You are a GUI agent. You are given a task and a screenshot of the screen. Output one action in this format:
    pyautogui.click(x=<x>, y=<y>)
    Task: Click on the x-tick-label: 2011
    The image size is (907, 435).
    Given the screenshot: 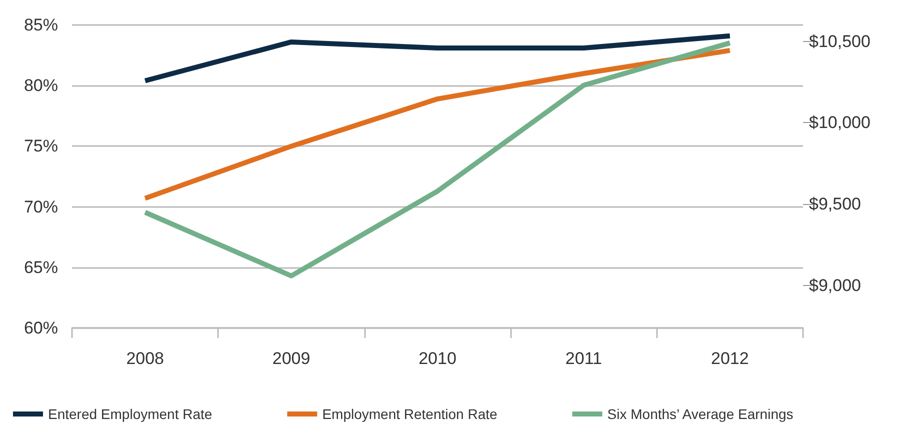 What is the action you would take?
    pyautogui.click(x=583, y=358)
    